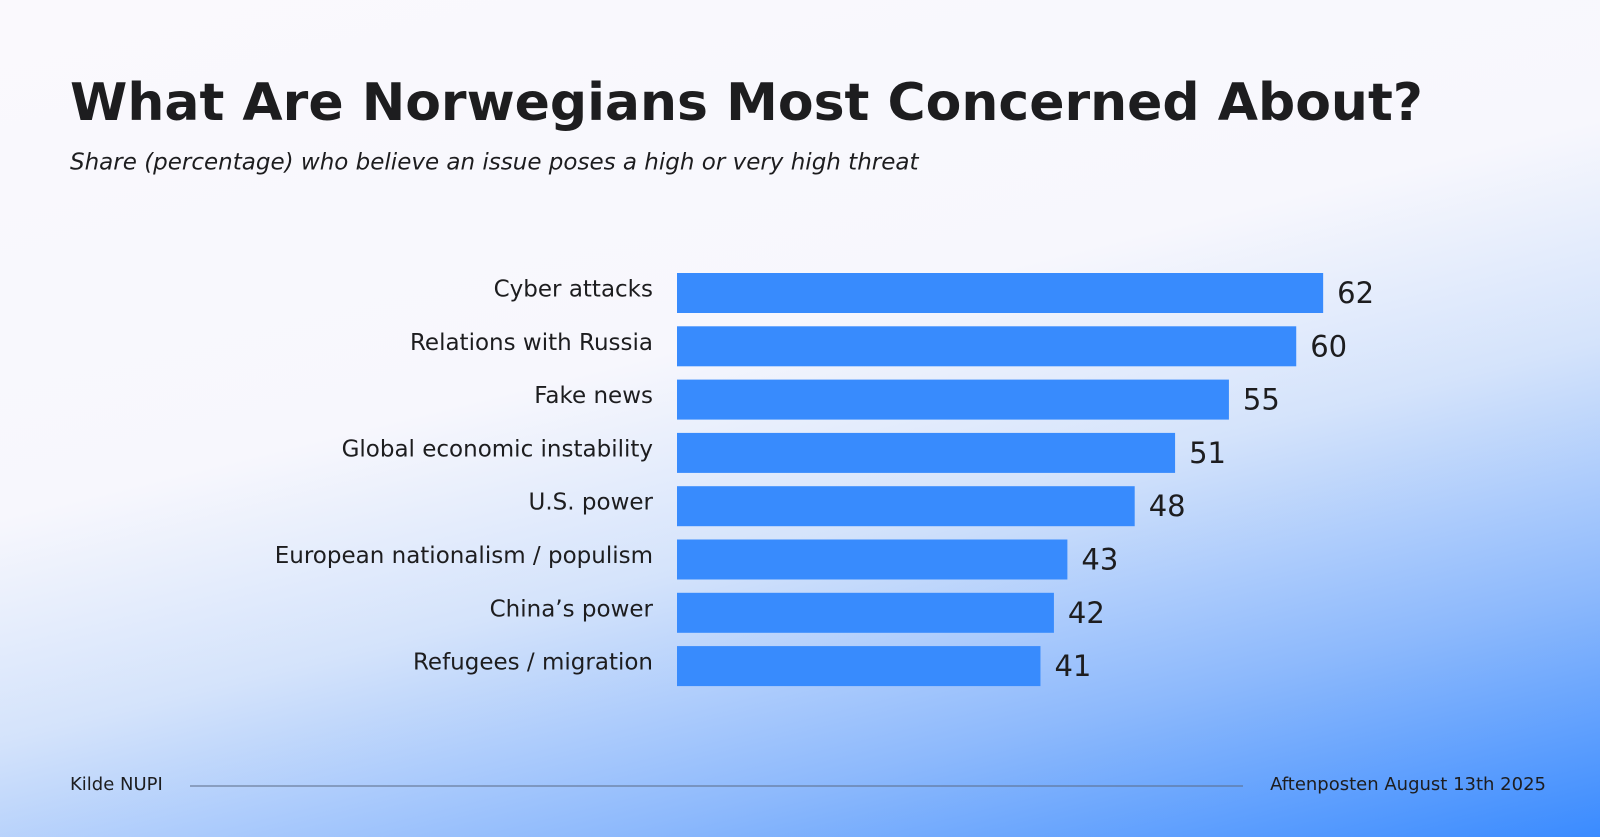 This screenshot has height=837, width=1600. What do you see at coordinates (593, 396) in the screenshot?
I see `category-label: Fake news` at bounding box center [593, 396].